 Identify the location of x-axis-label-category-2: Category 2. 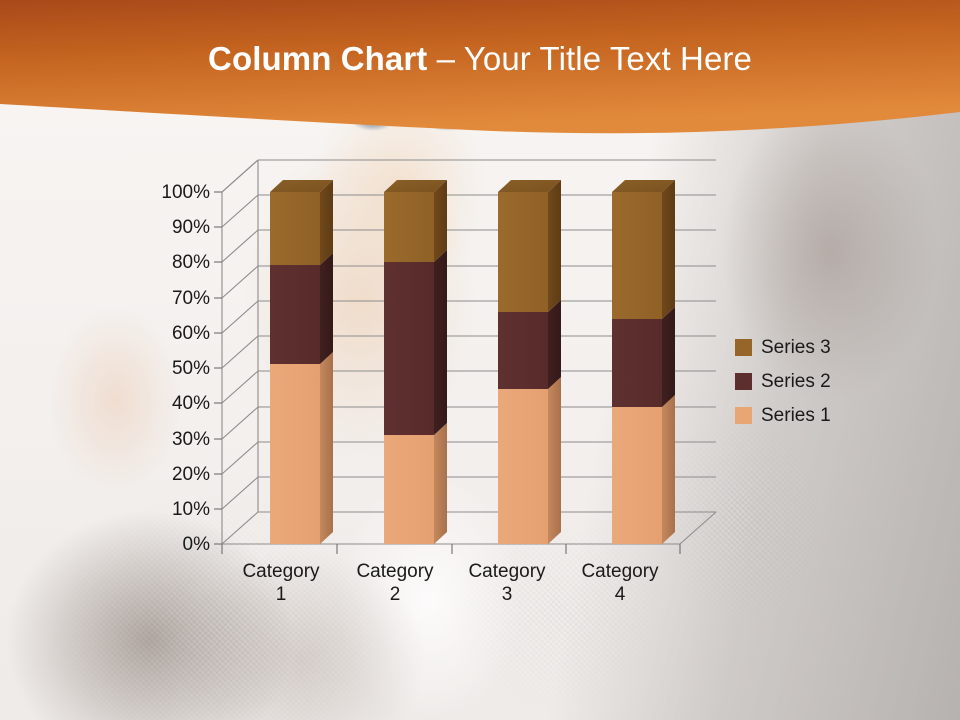
(395, 583).